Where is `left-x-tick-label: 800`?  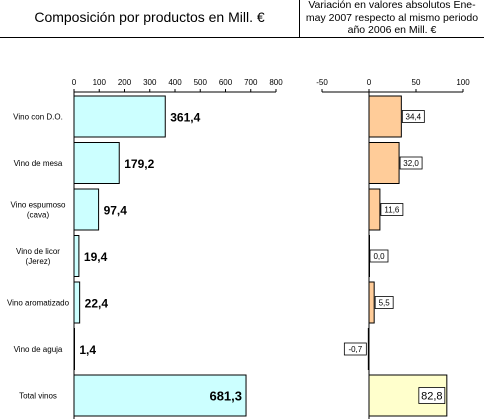
left-x-tick-label: 800 is located at coordinates (276, 82).